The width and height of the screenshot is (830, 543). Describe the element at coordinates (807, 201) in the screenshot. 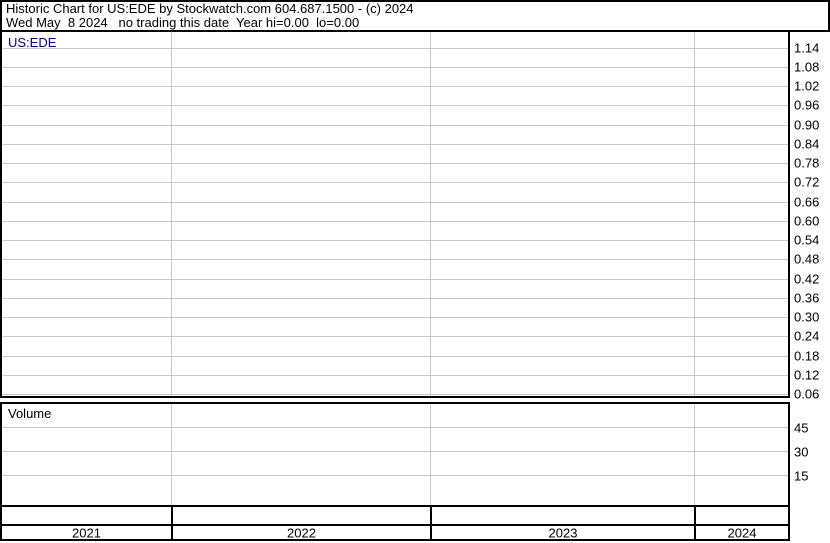

I see `price-tick-label: 0.66` at that location.